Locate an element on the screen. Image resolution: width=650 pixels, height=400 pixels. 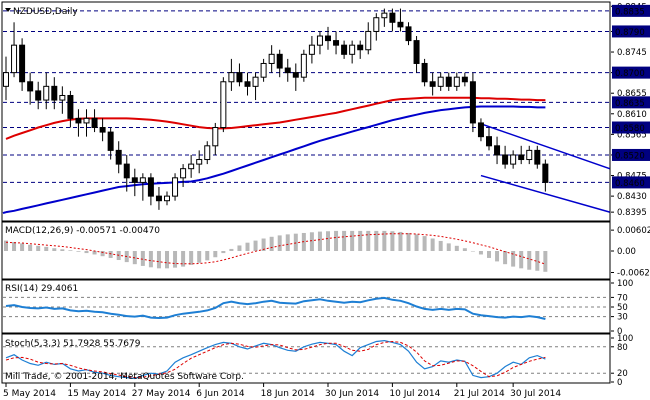
x-tick-label: 30 Jun 2014 is located at coordinates (352, 394).